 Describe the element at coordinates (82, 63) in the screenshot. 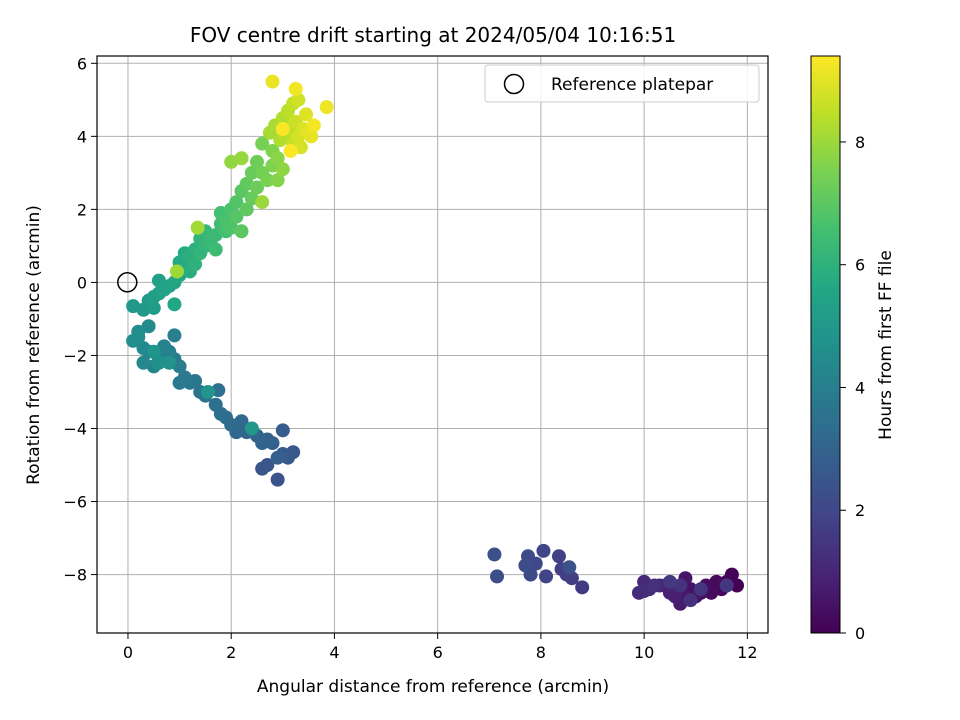

I see `y-tick-label: 6` at that location.